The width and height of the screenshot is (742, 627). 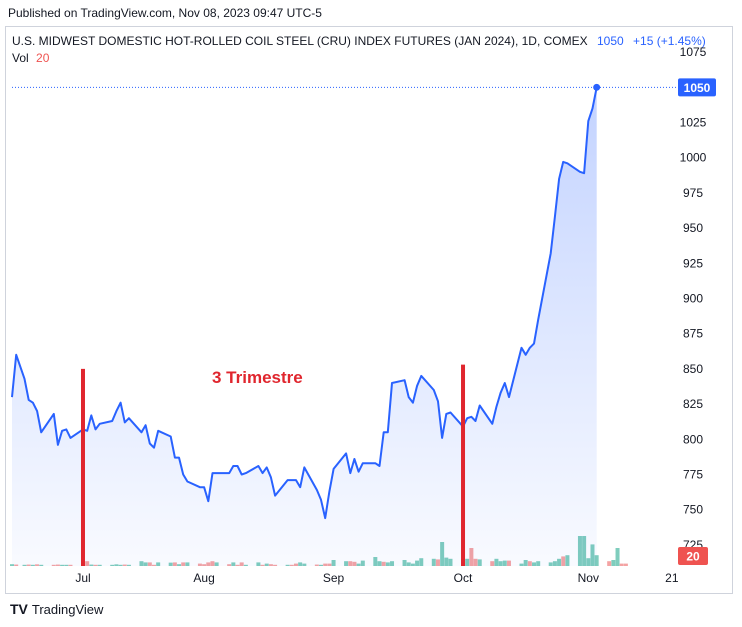 What do you see at coordinates (43, 58) in the screenshot?
I see `volume-value: 20` at bounding box center [43, 58].